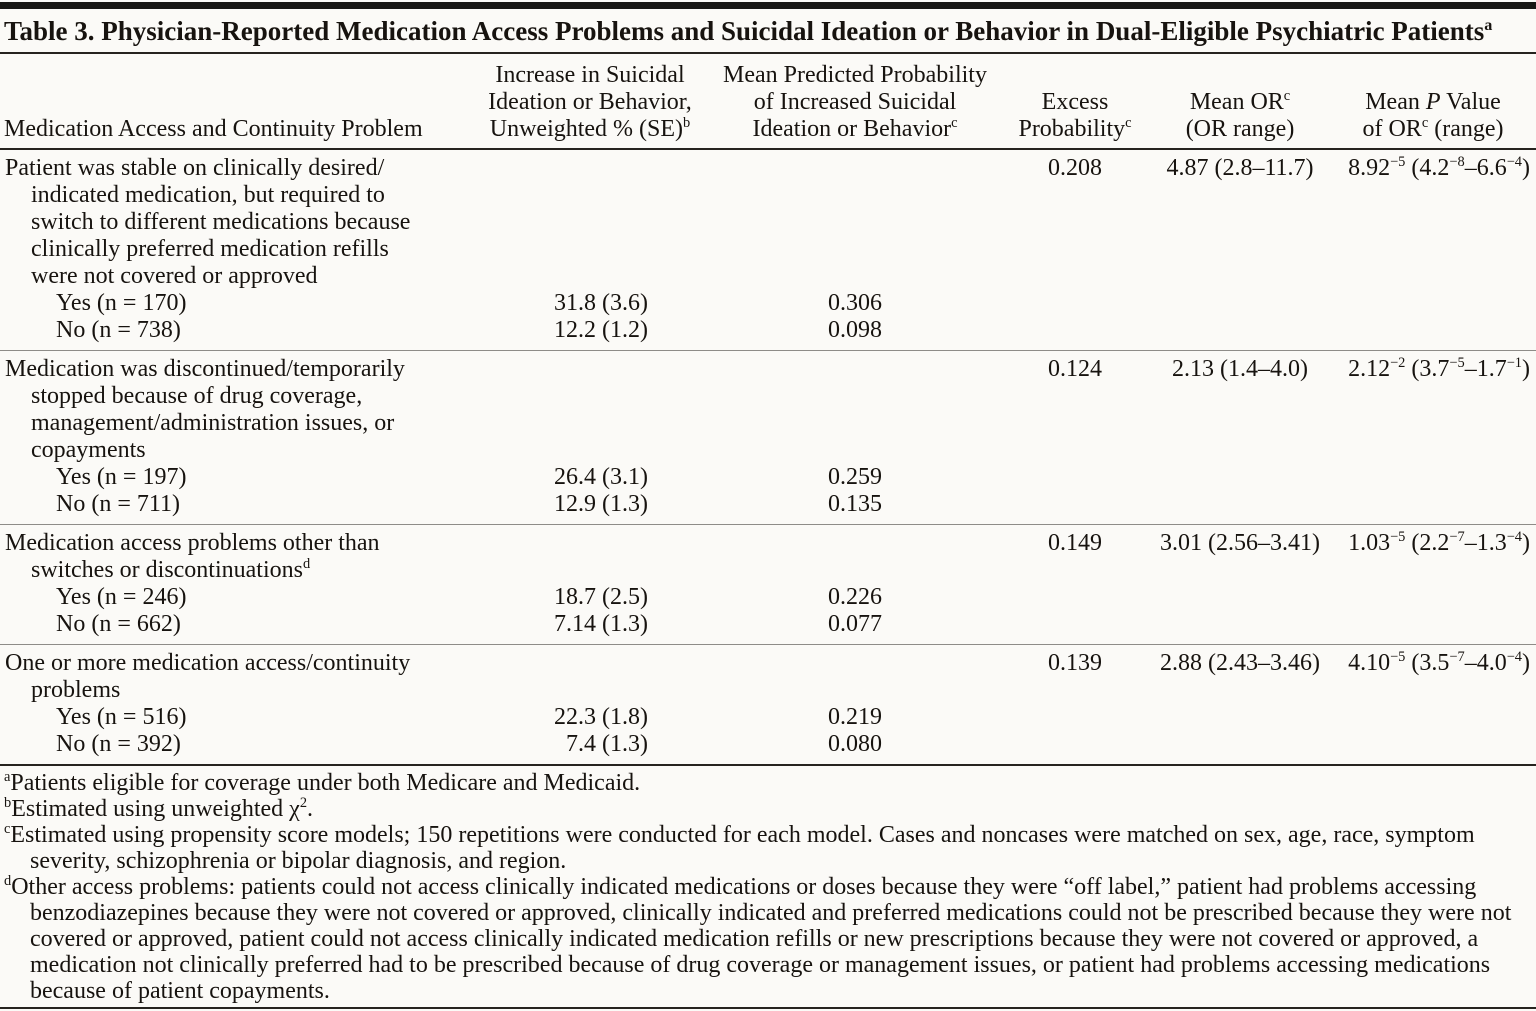 The image size is (1536, 1011). What do you see at coordinates (1240, 168) in the screenshot?
I see `mean-or-value: 4.87 (2.8–11.7)` at bounding box center [1240, 168].